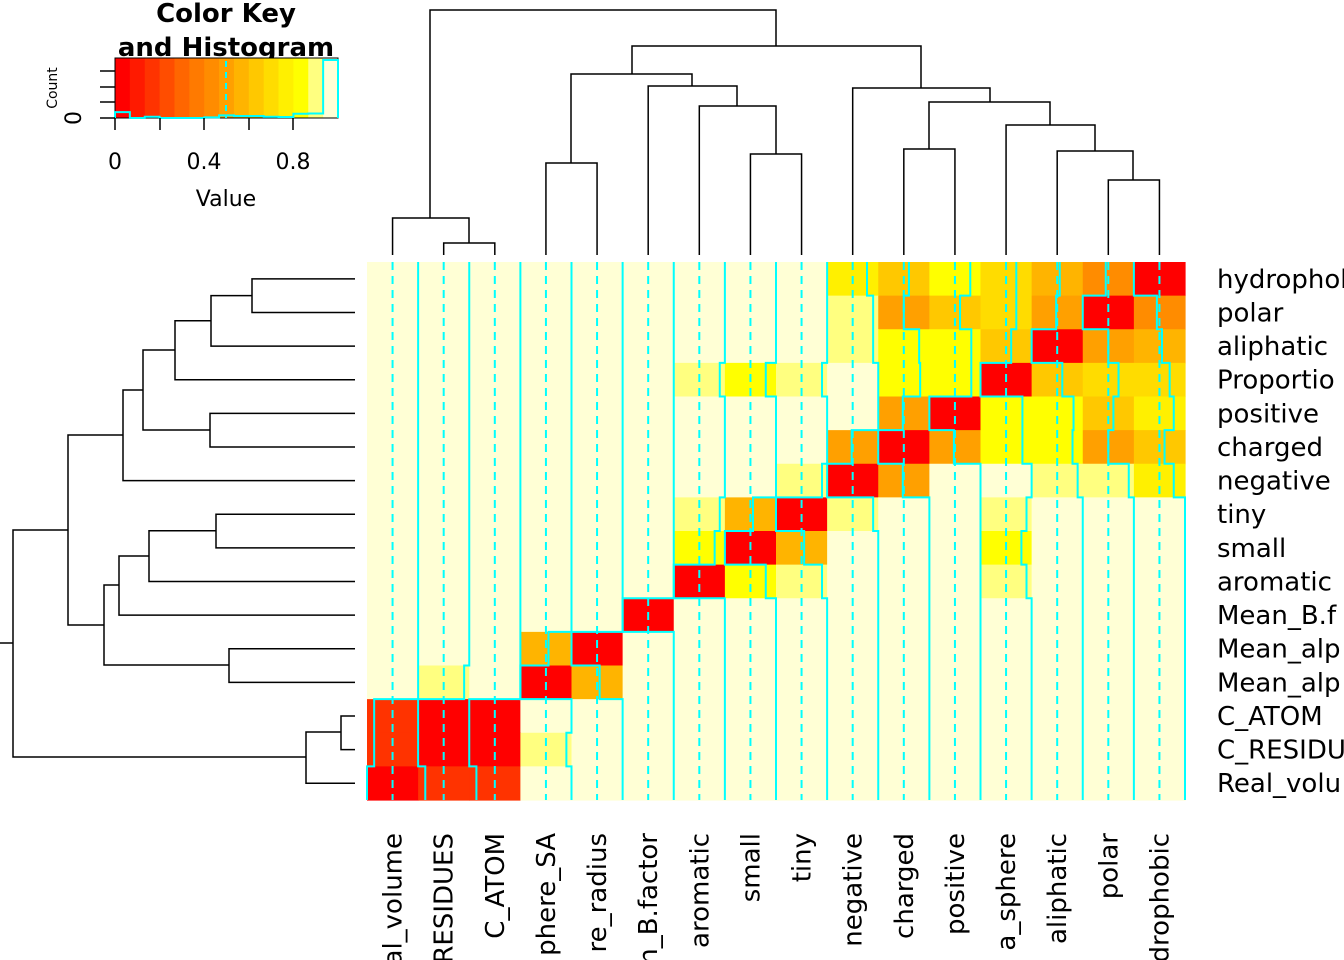 This screenshot has height=960, width=1344. Describe the element at coordinates (854, 890) in the screenshot. I see `column-label: negative` at that location.